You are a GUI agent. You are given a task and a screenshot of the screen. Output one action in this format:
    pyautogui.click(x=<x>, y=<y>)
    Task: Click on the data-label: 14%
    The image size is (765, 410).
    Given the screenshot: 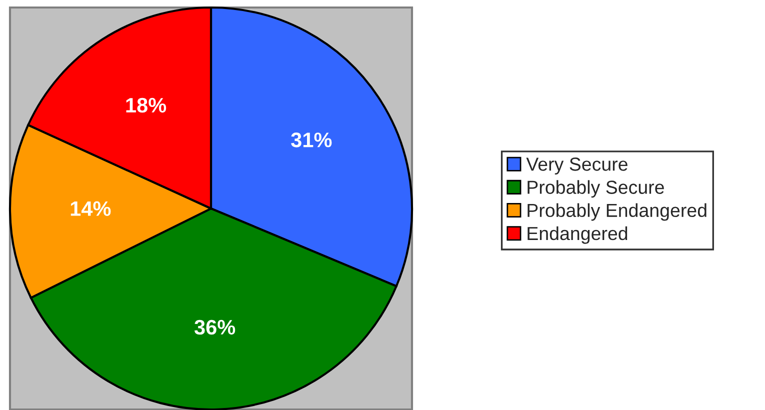 What is the action you would take?
    pyautogui.click(x=90, y=208)
    